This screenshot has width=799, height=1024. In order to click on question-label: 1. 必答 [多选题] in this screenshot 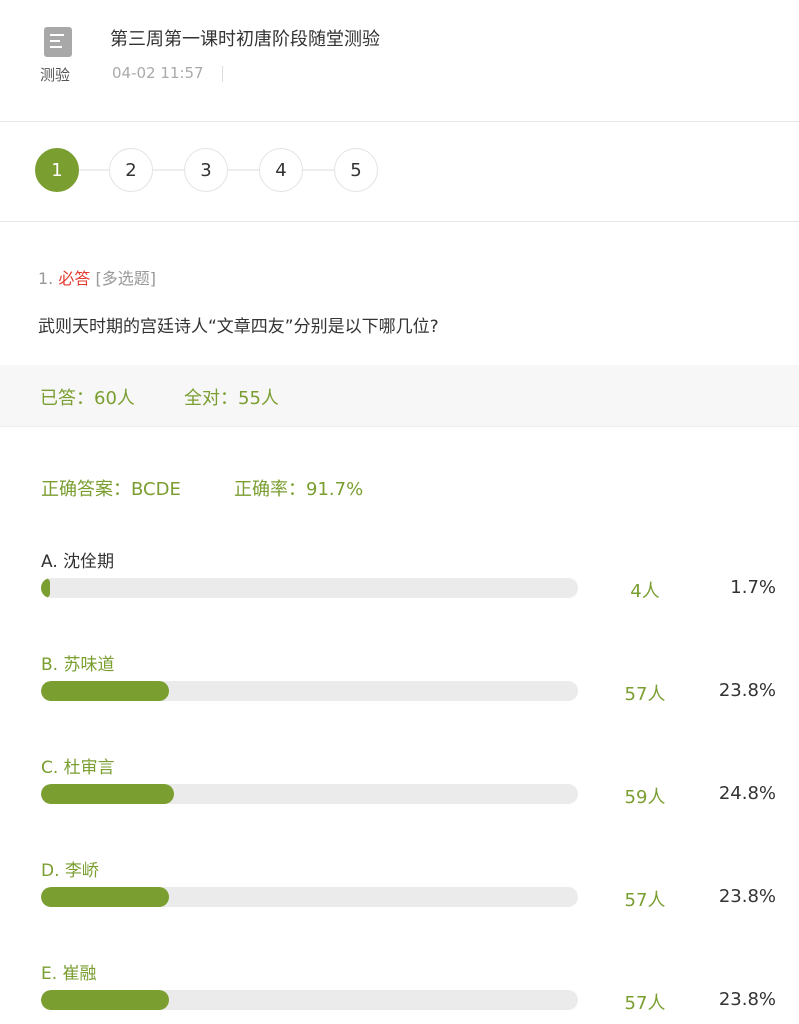, I will do `click(97, 277)`.